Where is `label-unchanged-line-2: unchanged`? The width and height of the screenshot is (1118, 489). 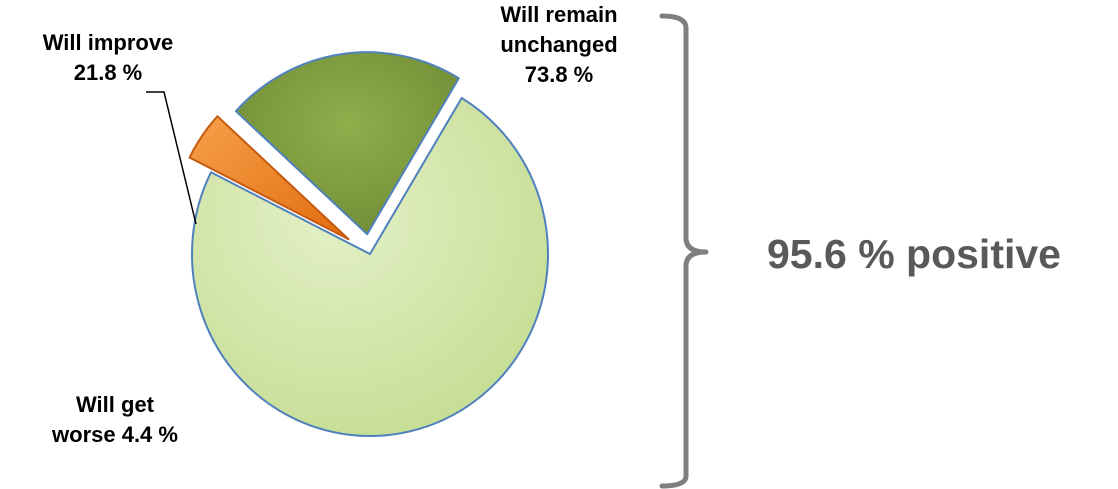 label-unchanged-line-2: unchanged is located at coordinates (559, 44).